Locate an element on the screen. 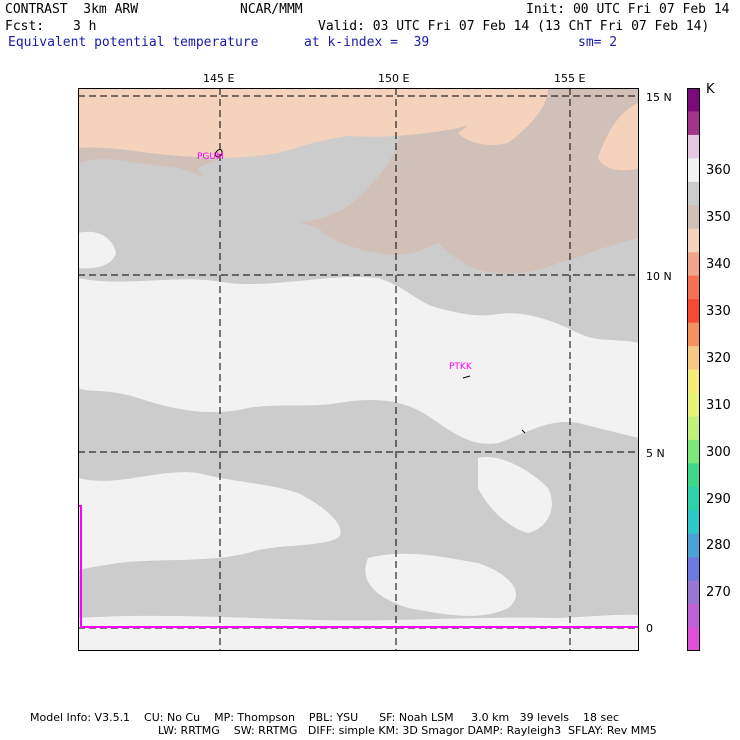 Image resolution: width=740 pixels, height=740 pixels. grey-intrusion is located at coordinates (299, 170).